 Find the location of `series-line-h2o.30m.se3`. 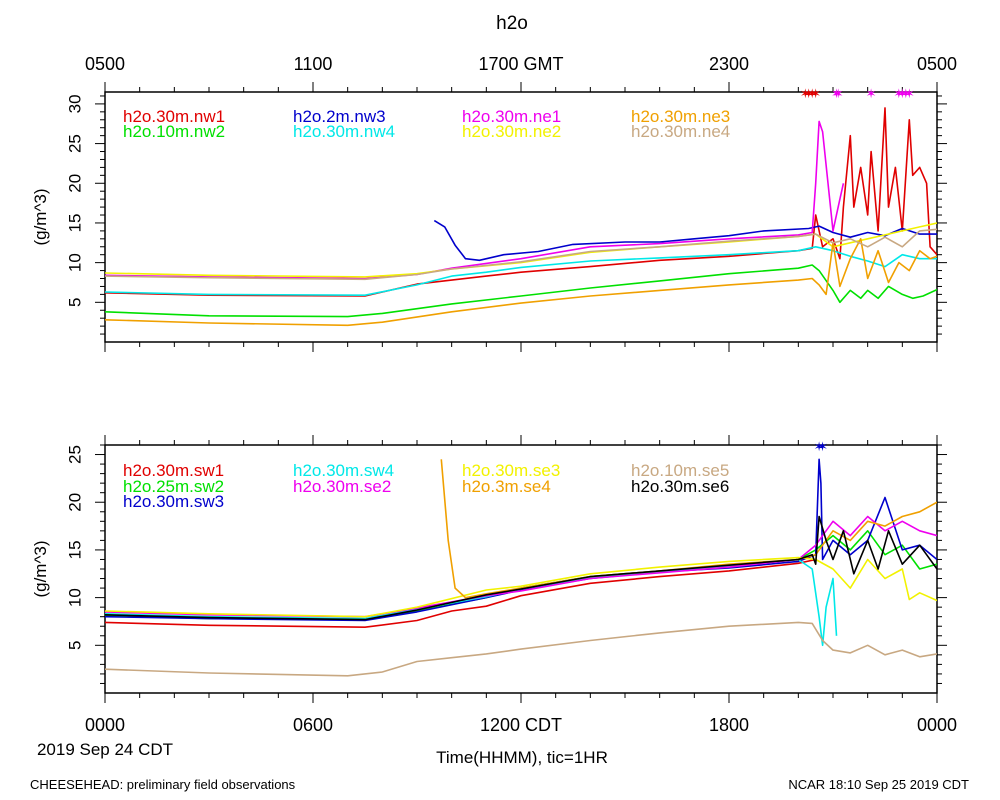

series-line-h2o.30m.se3 is located at coordinates (521, 587).